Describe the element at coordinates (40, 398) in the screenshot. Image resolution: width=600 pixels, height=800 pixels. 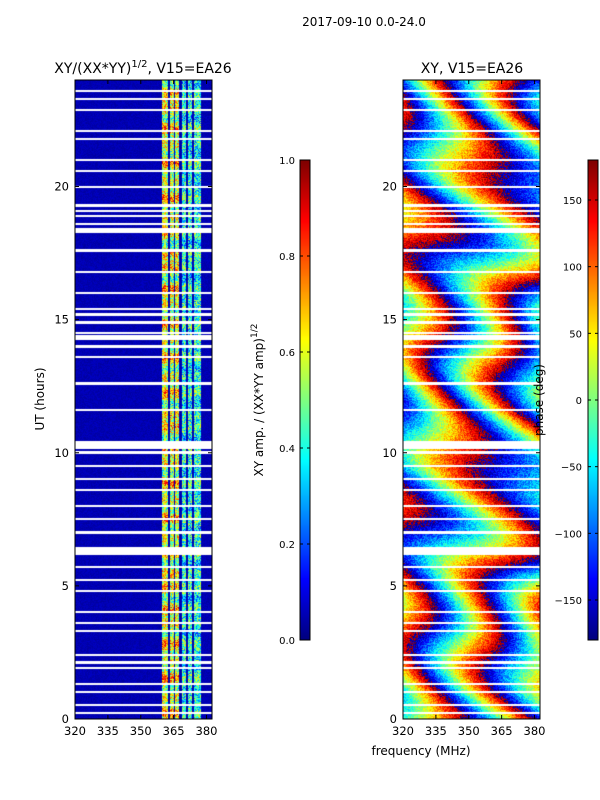
I see `amplitude-ylabel: UT (hours)` at that location.